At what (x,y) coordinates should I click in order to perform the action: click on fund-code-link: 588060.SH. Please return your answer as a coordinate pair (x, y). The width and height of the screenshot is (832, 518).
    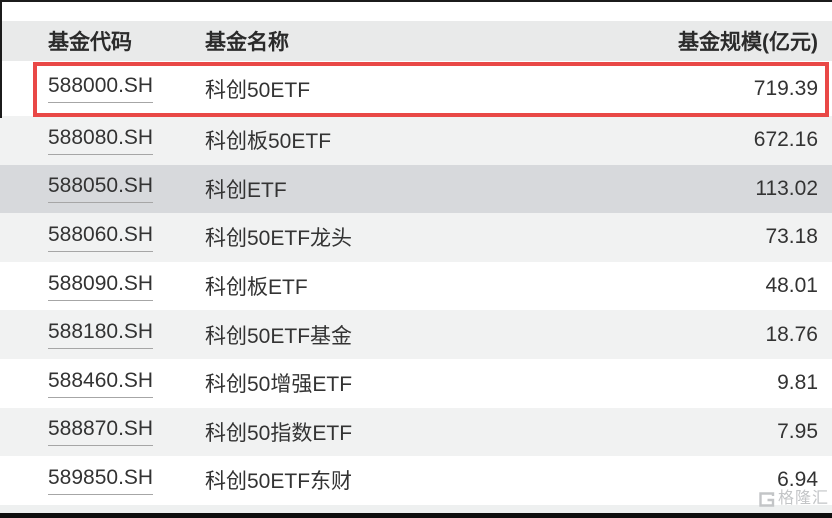
    Looking at the image, I should click on (101, 237).